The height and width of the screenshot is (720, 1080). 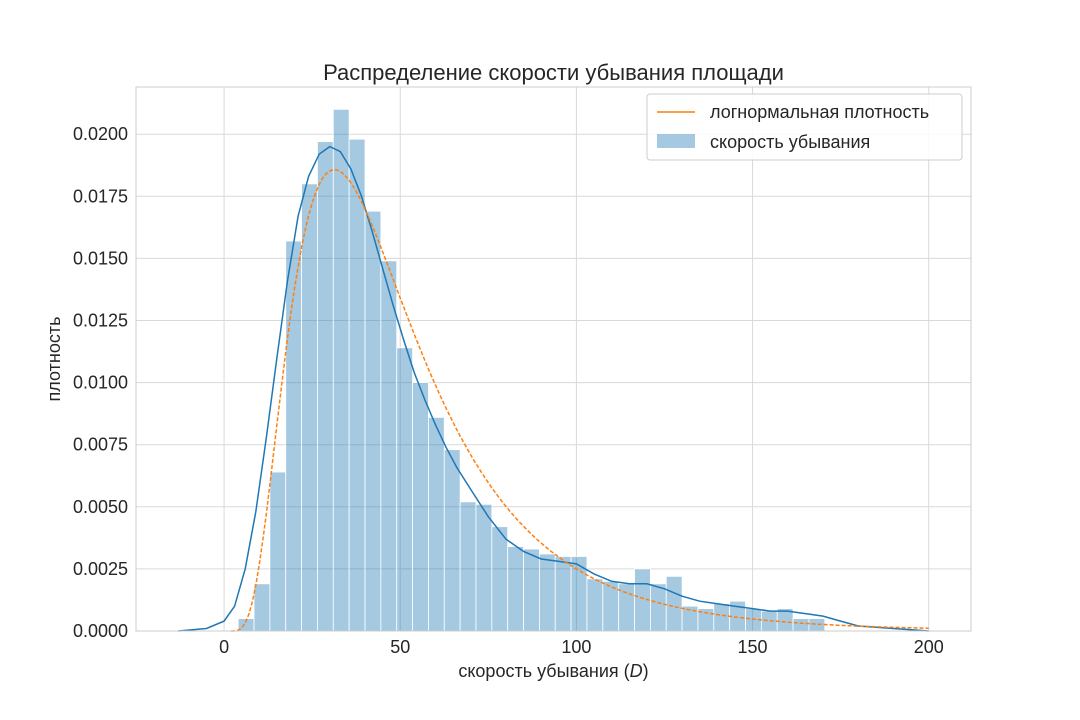 What do you see at coordinates (100, 196) in the screenshot?
I see `y-tick-label: 0.0175` at bounding box center [100, 196].